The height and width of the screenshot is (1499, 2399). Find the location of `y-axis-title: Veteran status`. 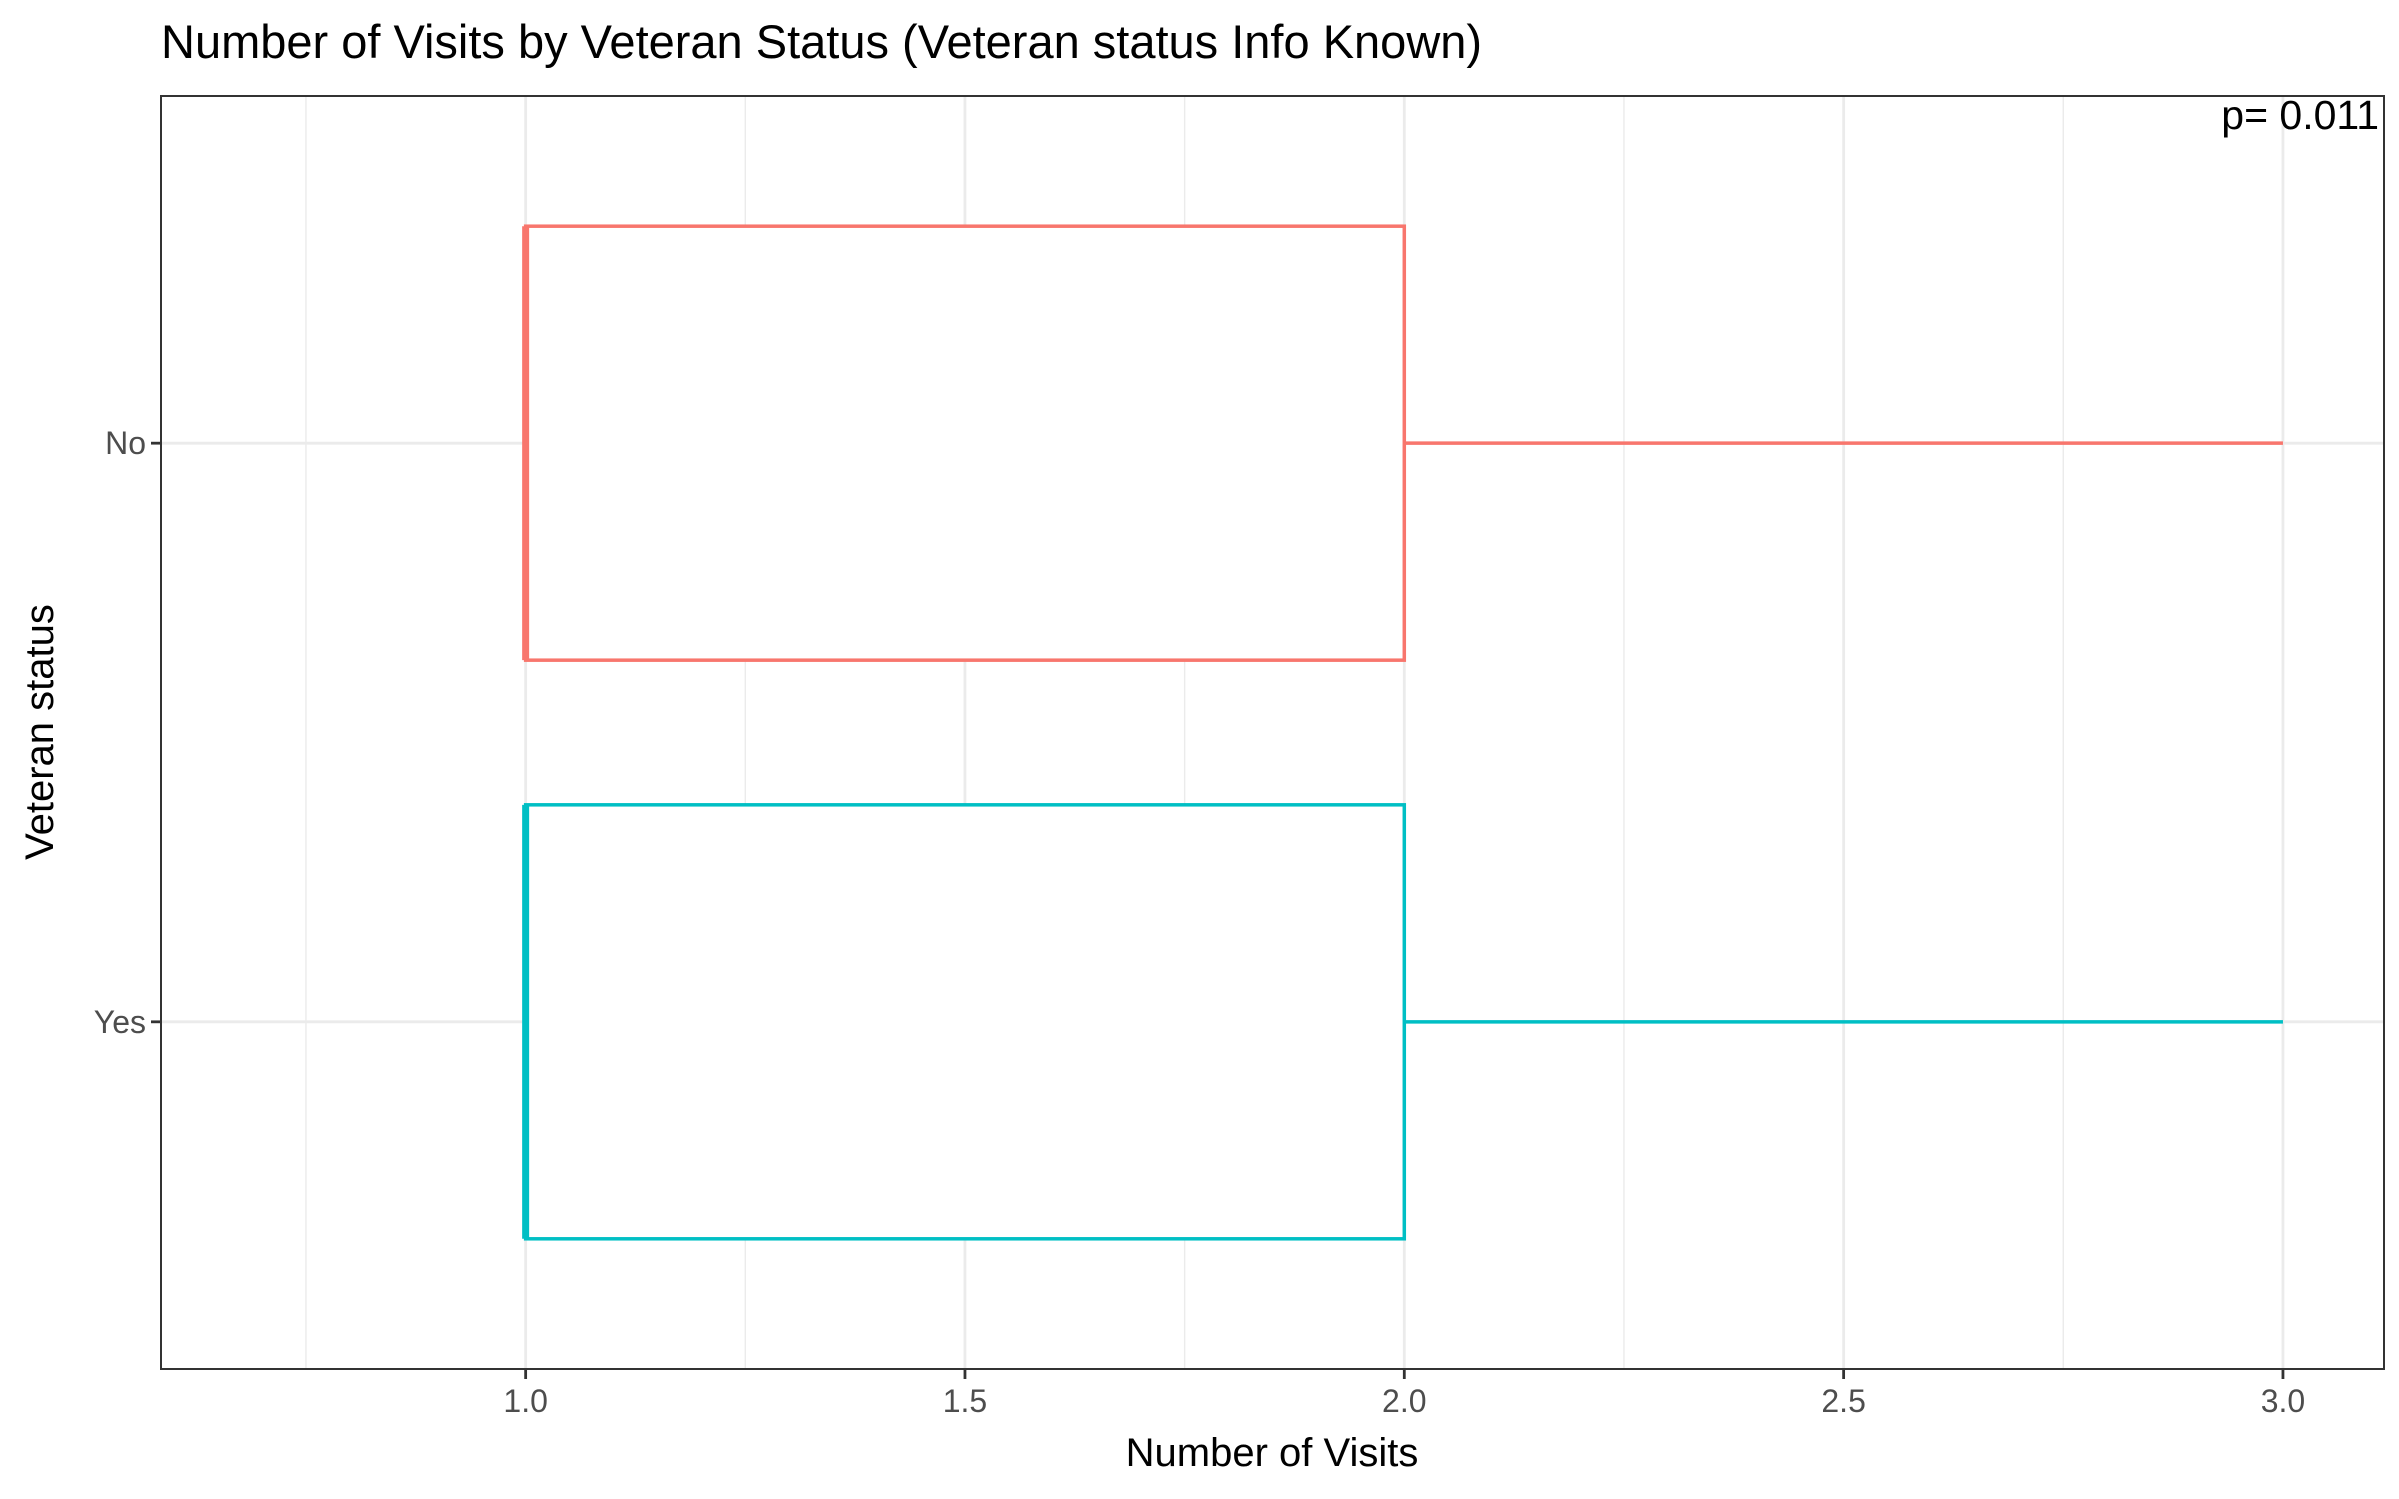

y-axis-title: Veteran status is located at coordinates (40, 732).